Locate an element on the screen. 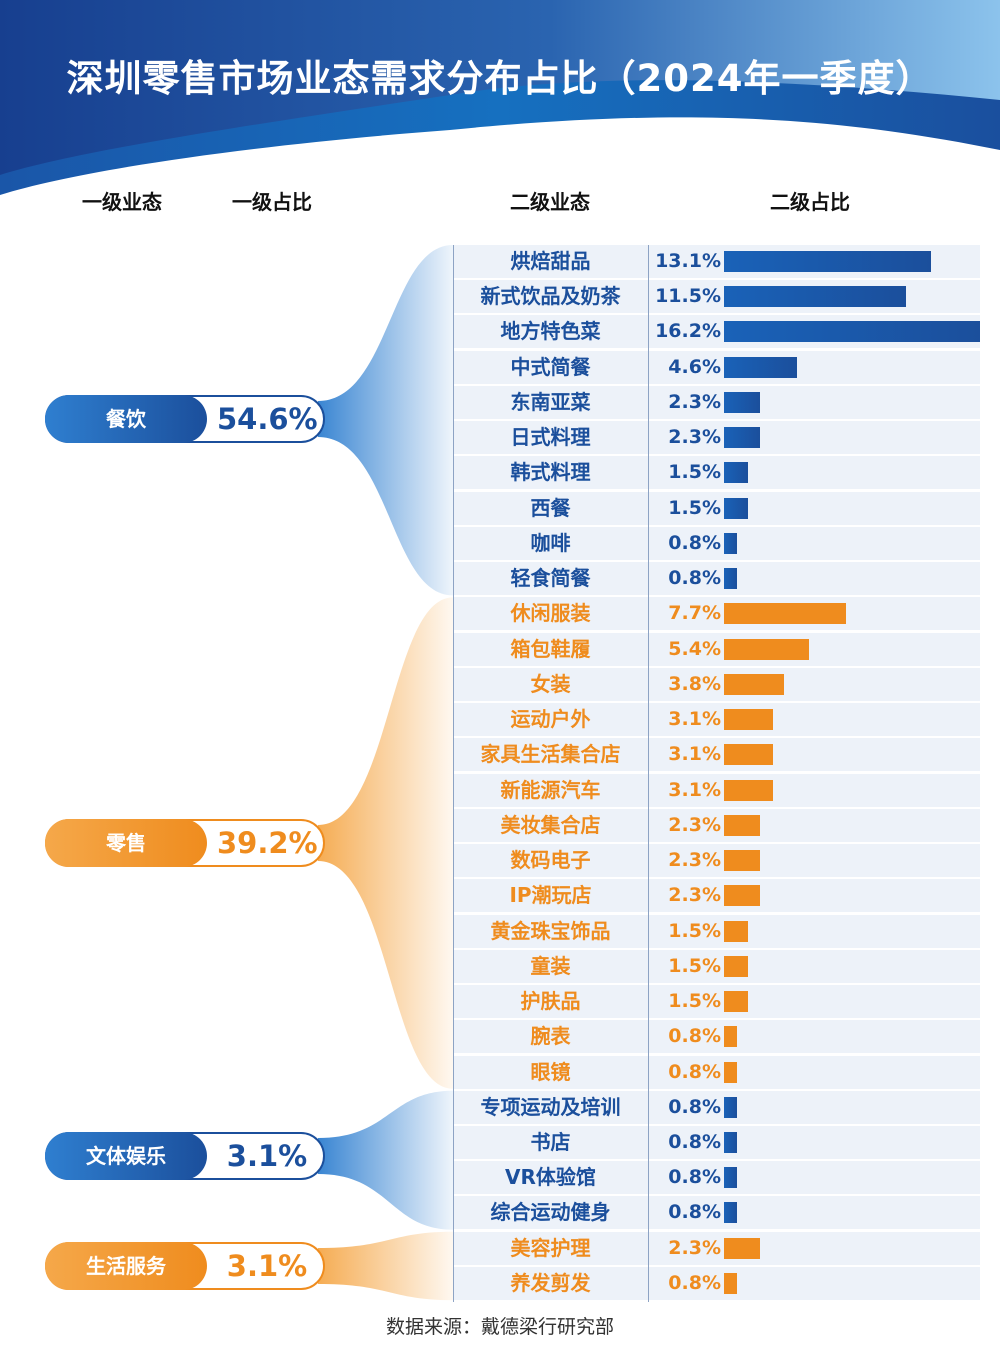 The image size is (1000, 1363). table-row: 美容护理 2.3% is located at coordinates (716, 1248).